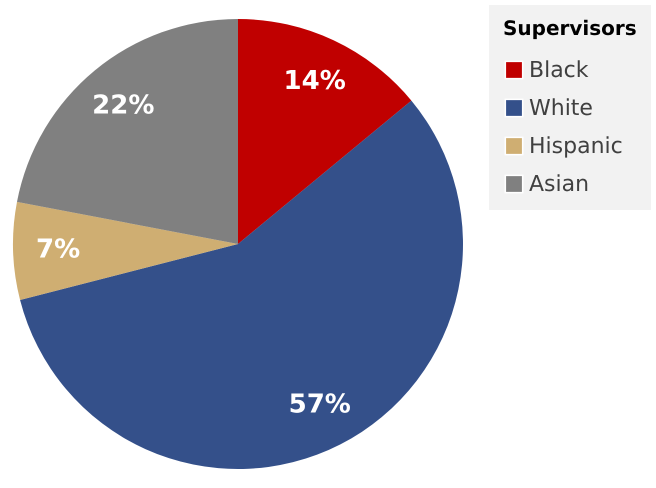 Image resolution: width=656 pixels, height=488 pixels. What do you see at coordinates (315, 81) in the screenshot?
I see `data-label: 14%` at bounding box center [315, 81].